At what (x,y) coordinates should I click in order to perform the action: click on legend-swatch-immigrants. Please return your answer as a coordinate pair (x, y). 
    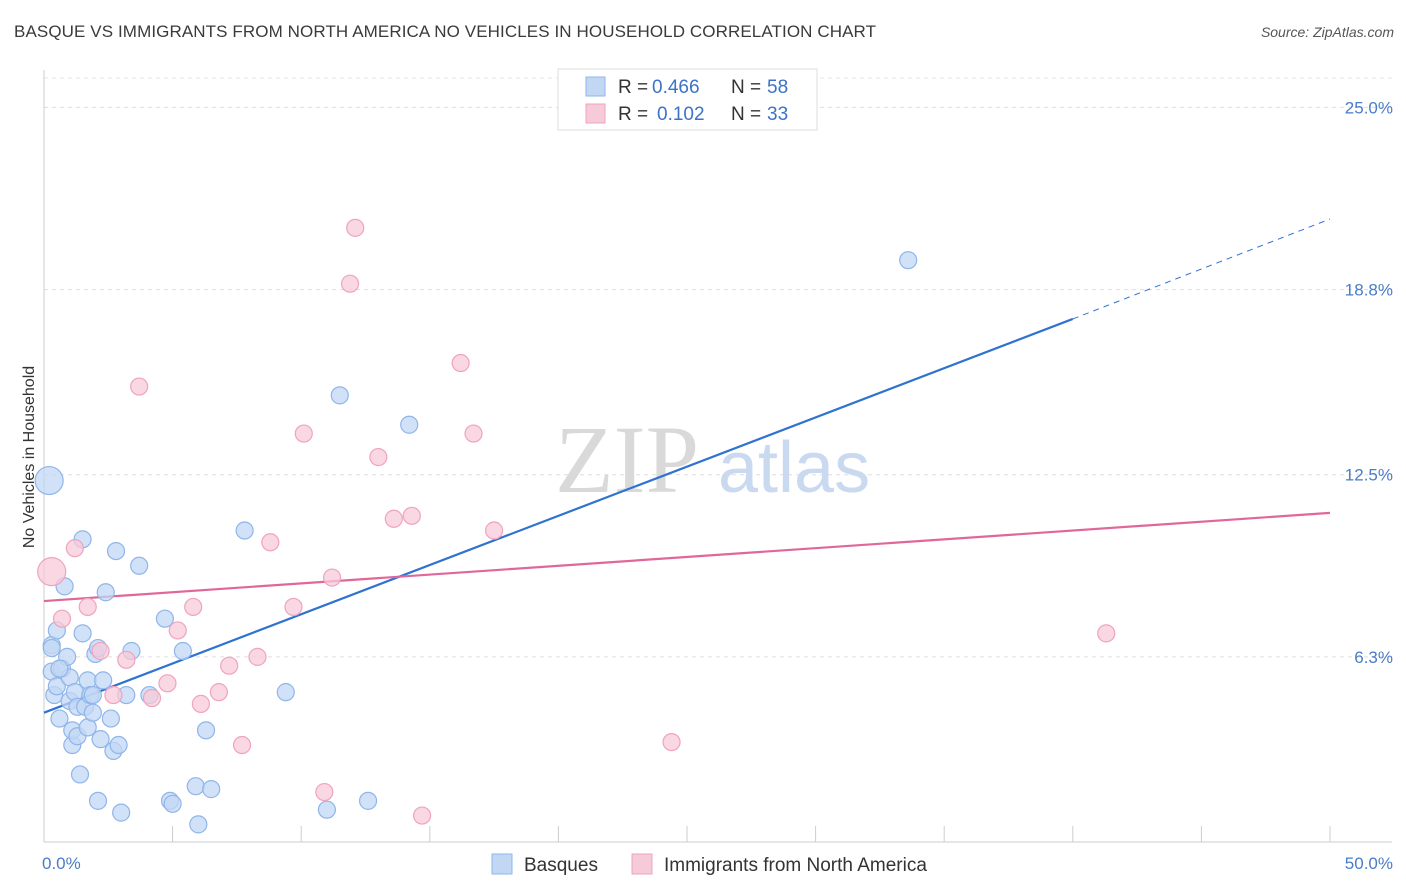
    Looking at the image, I should click on (595, 113).